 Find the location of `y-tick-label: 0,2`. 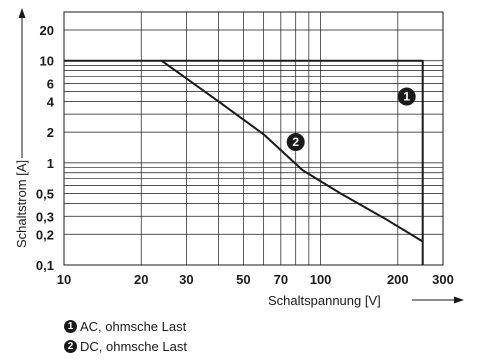

y-tick-label: 0,2 is located at coordinates (45, 234).